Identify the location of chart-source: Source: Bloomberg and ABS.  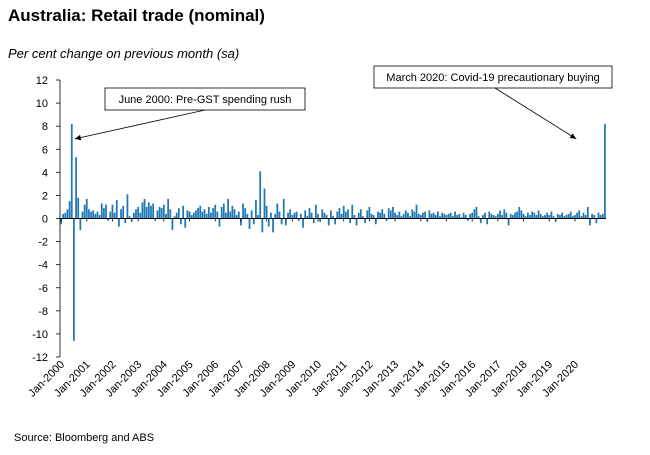
(84, 438).